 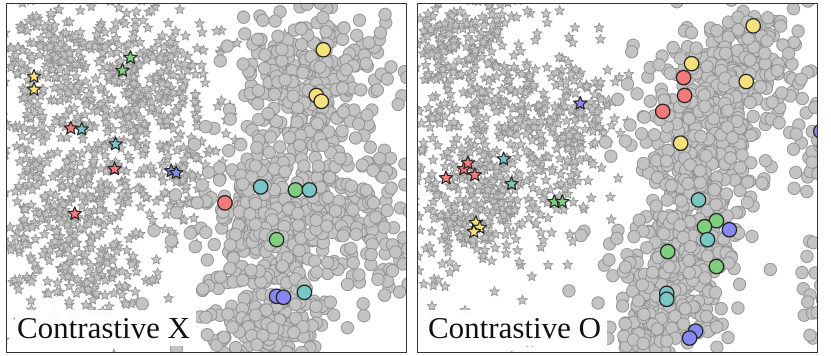 What do you see at coordinates (114, 168) in the screenshot?
I see `highlighted-star` at bounding box center [114, 168].